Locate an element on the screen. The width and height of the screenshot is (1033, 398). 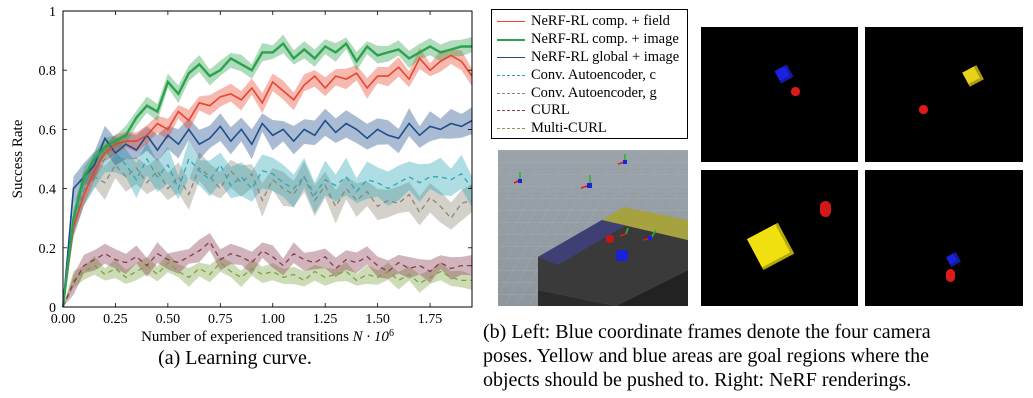
legend-label: NeRF-RL global + image is located at coordinates (605, 56).